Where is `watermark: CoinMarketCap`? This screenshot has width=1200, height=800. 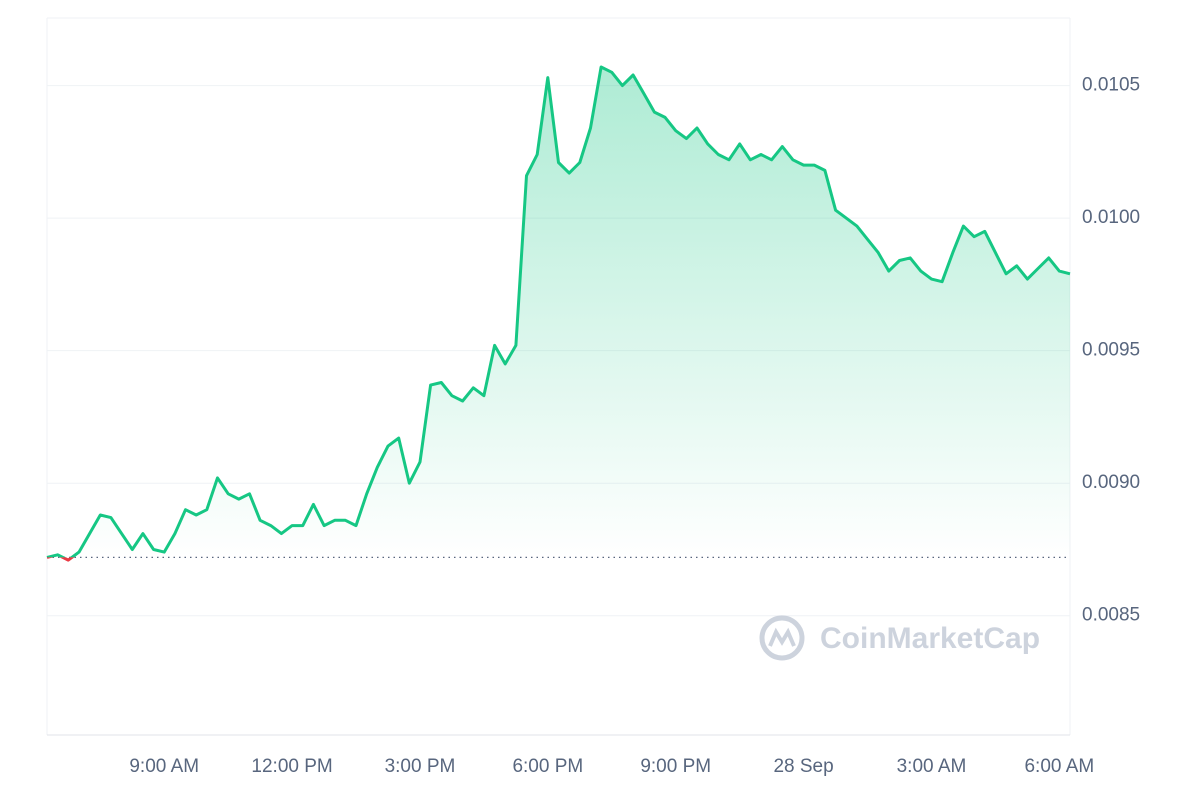
watermark: CoinMarketCap is located at coordinates (899, 638).